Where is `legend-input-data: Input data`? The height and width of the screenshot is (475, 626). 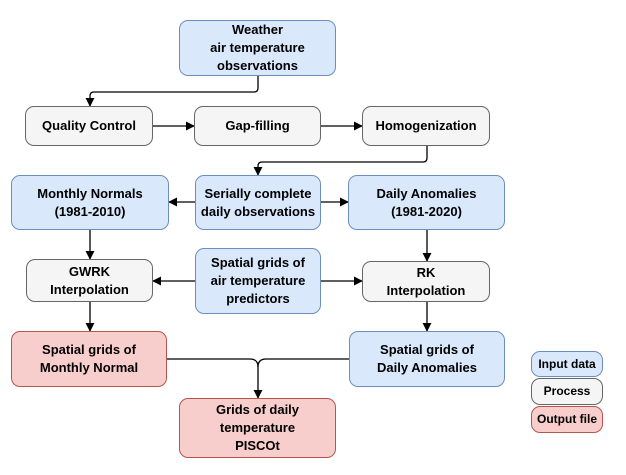 legend-input-data: Input data is located at coordinates (567, 364).